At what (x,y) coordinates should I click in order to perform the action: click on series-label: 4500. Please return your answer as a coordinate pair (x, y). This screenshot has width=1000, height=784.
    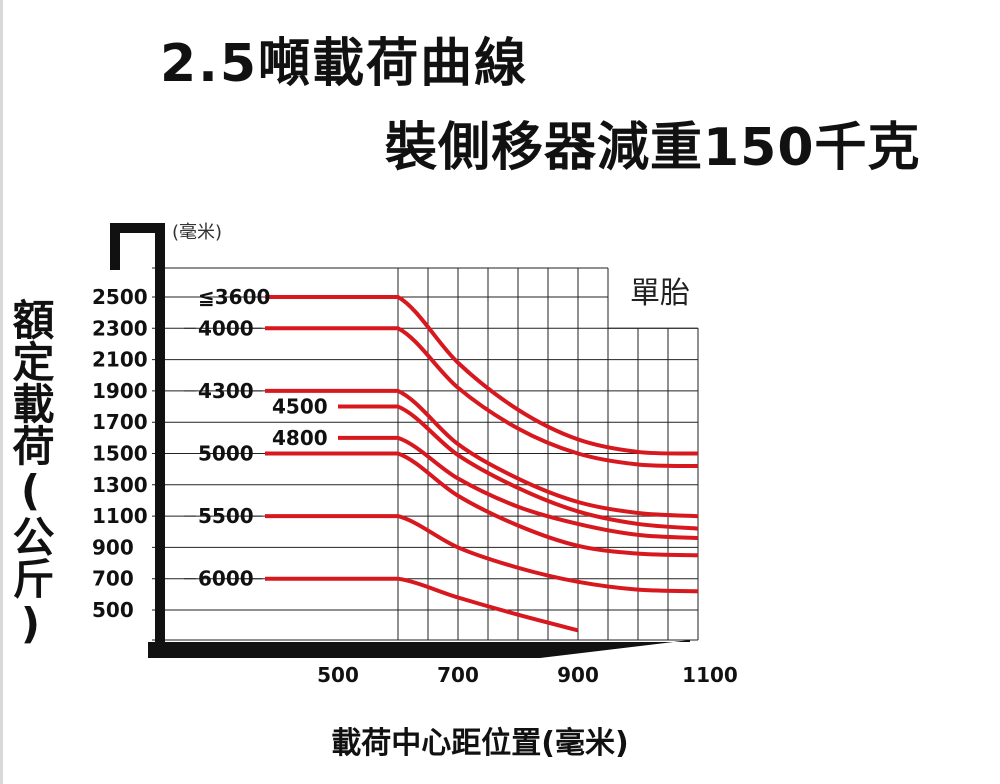
    Looking at the image, I should click on (300, 407).